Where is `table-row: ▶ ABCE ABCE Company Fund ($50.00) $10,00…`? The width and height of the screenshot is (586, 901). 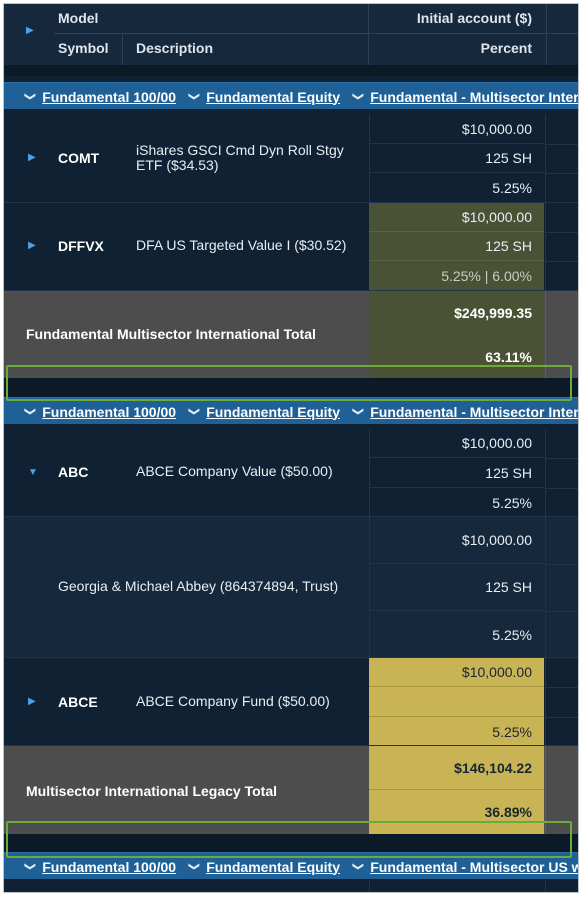
table-row: ▶ ABCE ABCE Company Fund ($50.00) $10,00… is located at coordinates (291, 702).